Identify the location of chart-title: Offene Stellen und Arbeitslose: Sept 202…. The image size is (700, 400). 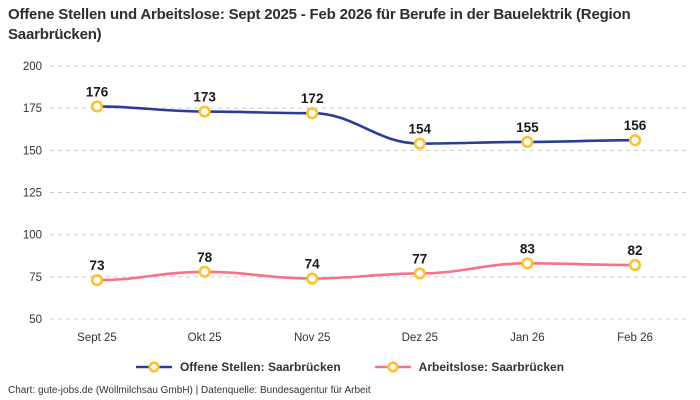
(319, 24).